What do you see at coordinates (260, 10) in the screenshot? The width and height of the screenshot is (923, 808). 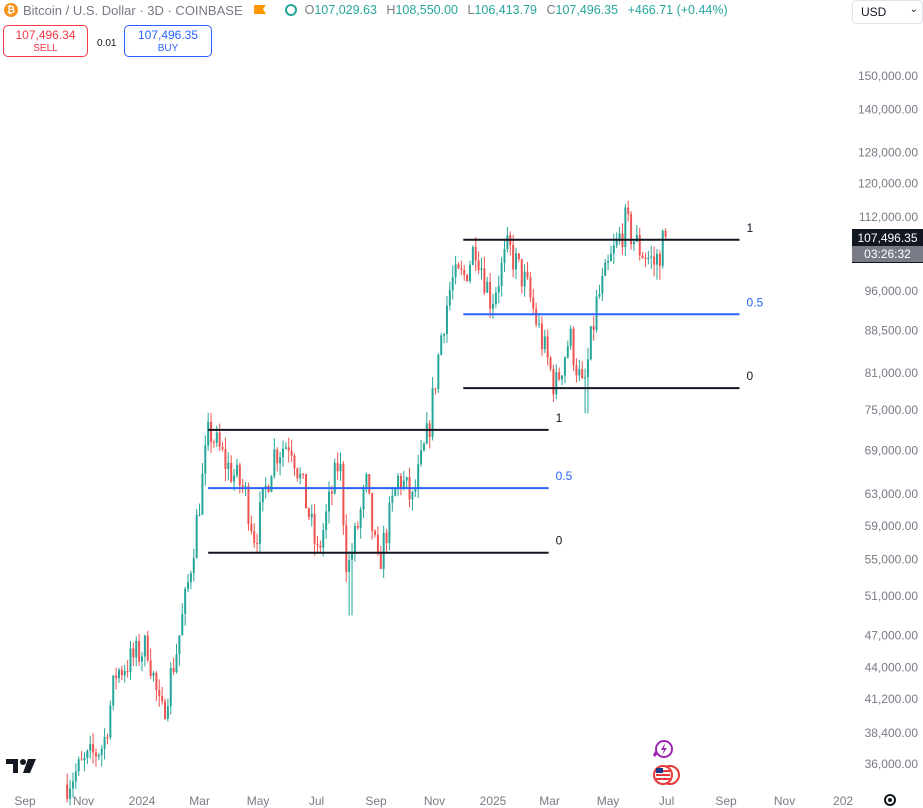 I see `flag-icon` at bounding box center [260, 10].